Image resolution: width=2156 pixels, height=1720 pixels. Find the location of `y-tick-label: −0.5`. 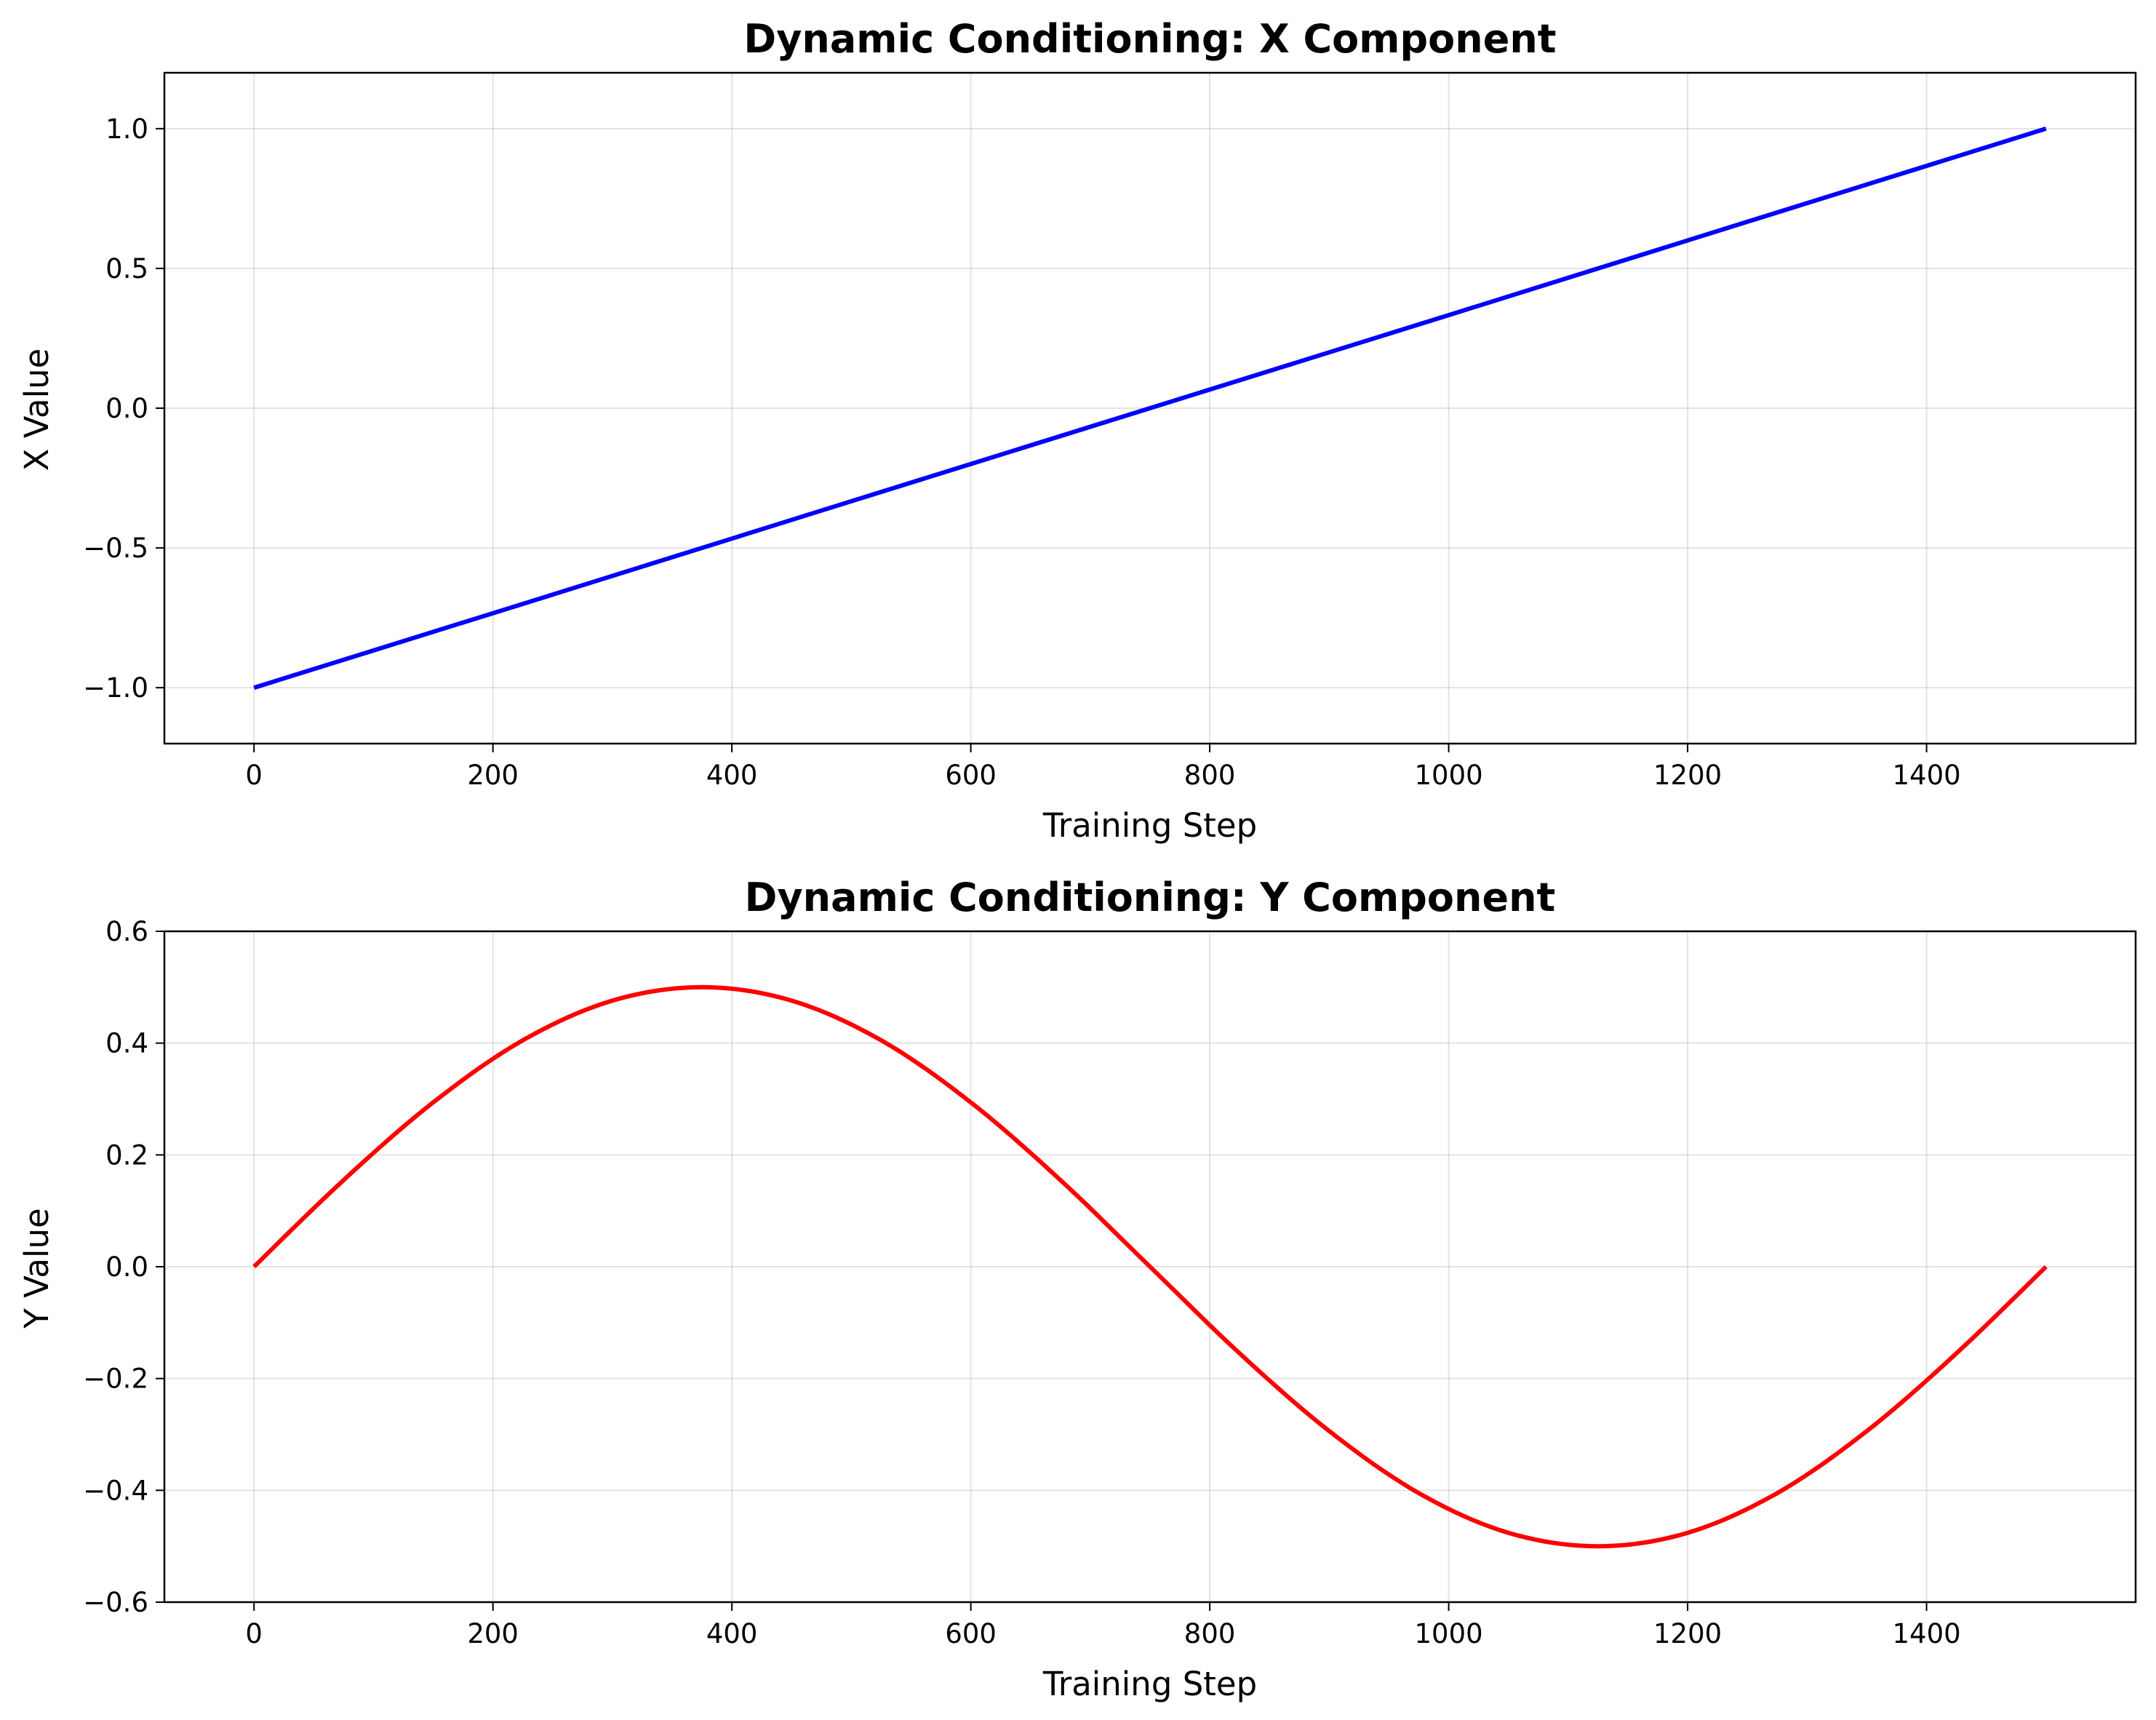

y-tick-label: −0.5 is located at coordinates (116, 549).